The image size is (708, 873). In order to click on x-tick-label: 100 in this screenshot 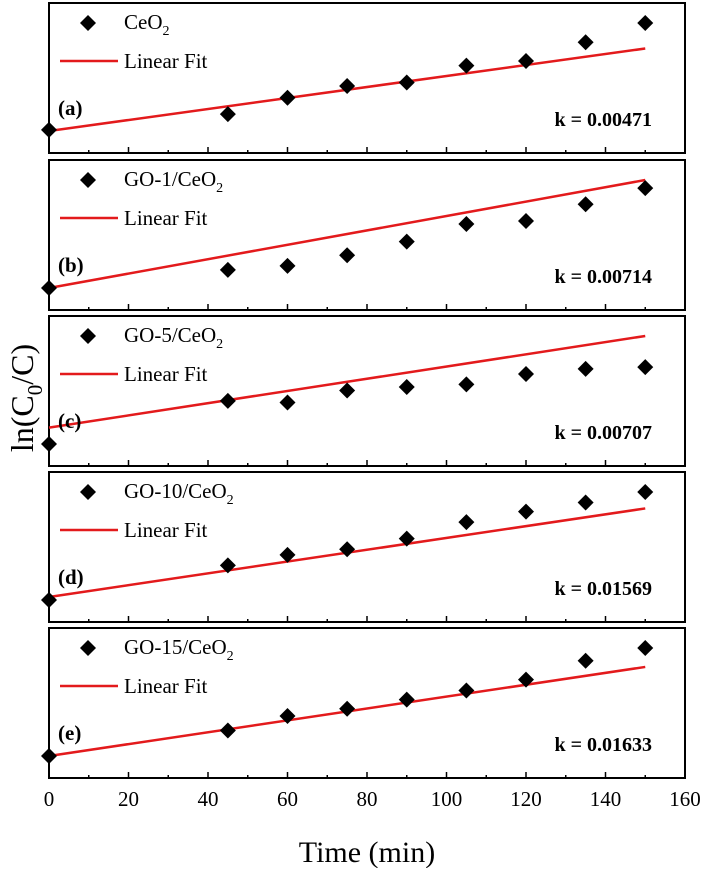, I will do `click(447, 799)`.